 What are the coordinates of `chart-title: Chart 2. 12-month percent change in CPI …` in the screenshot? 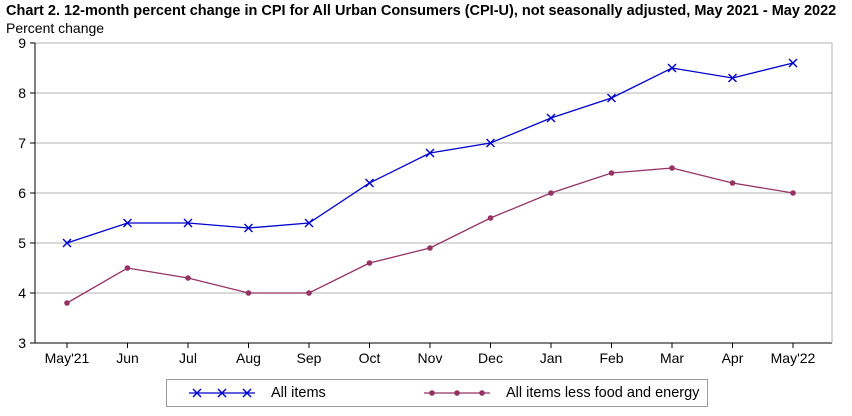 It's located at (421, 11).